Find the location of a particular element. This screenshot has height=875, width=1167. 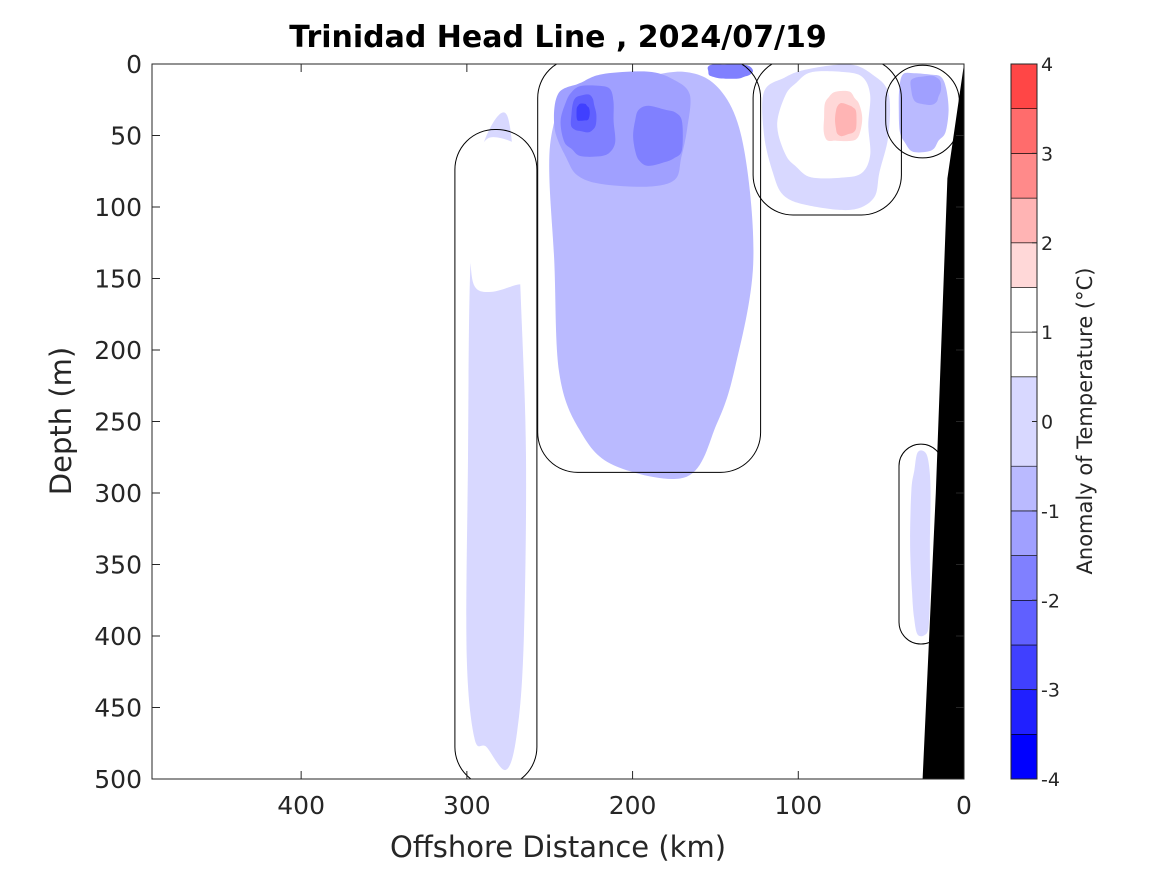

x-tick-label: 100 is located at coordinates (798, 805).